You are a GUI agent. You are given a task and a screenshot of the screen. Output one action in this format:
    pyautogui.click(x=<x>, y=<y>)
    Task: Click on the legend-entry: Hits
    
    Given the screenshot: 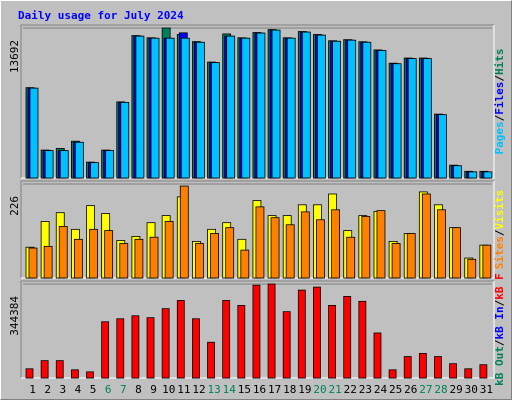 What is the action you would take?
    pyautogui.click(x=499, y=62)
    